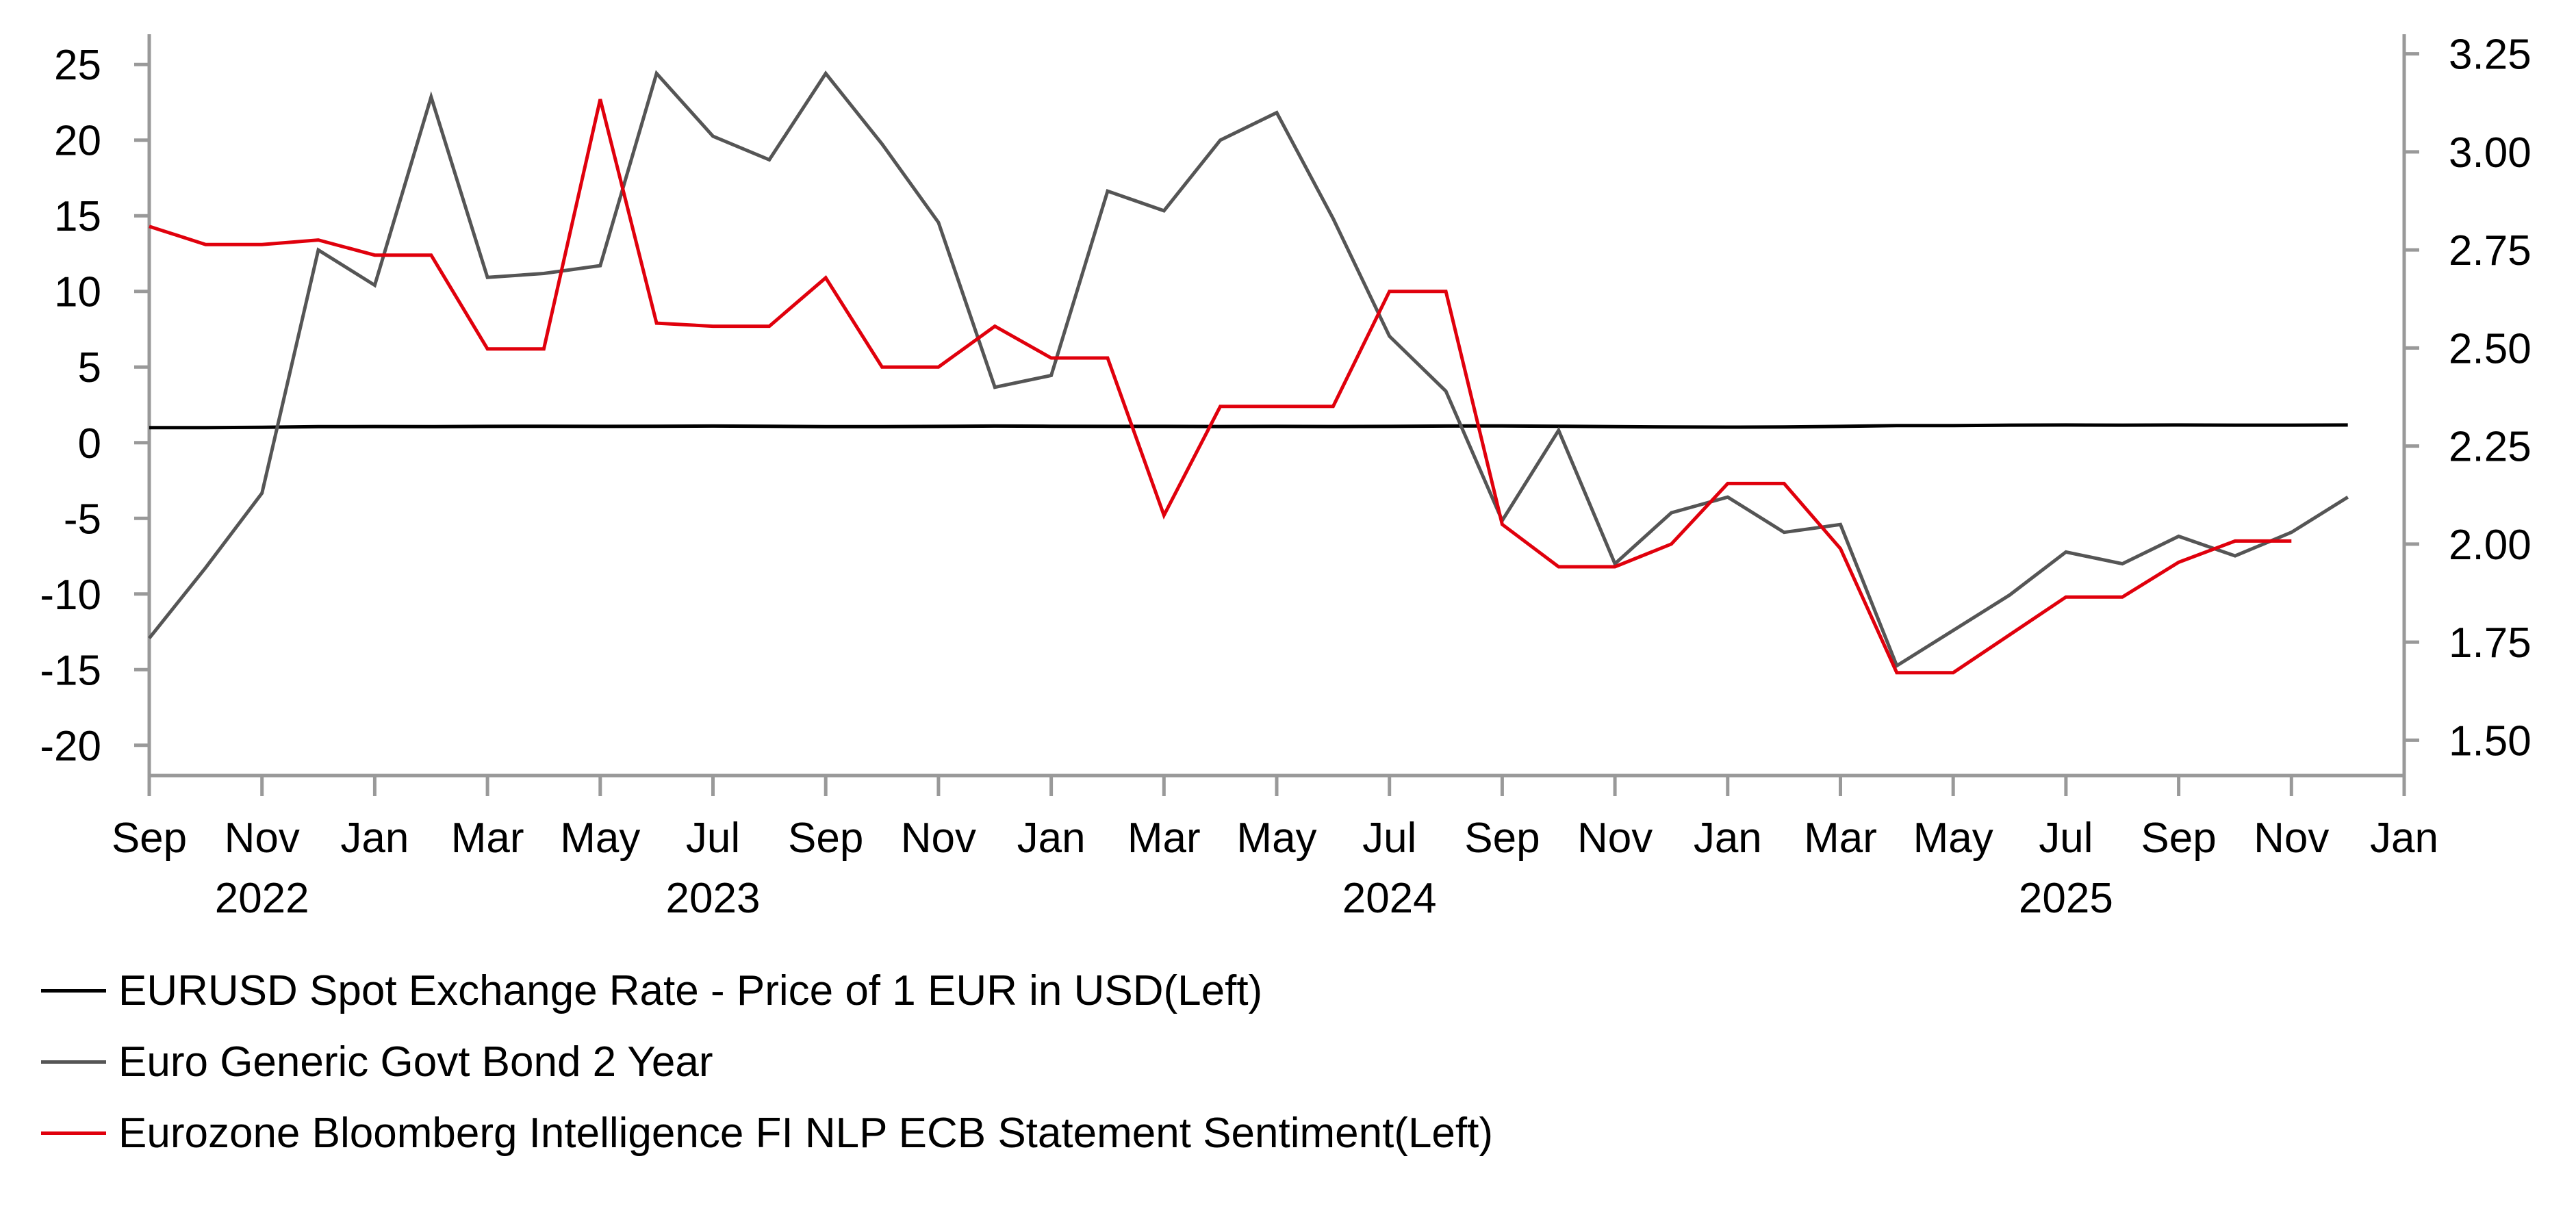 Image resolution: width=2576 pixels, height=1228 pixels. Describe the element at coordinates (77, 65) in the screenshot. I see `left-y-tick-label: 25` at that location.